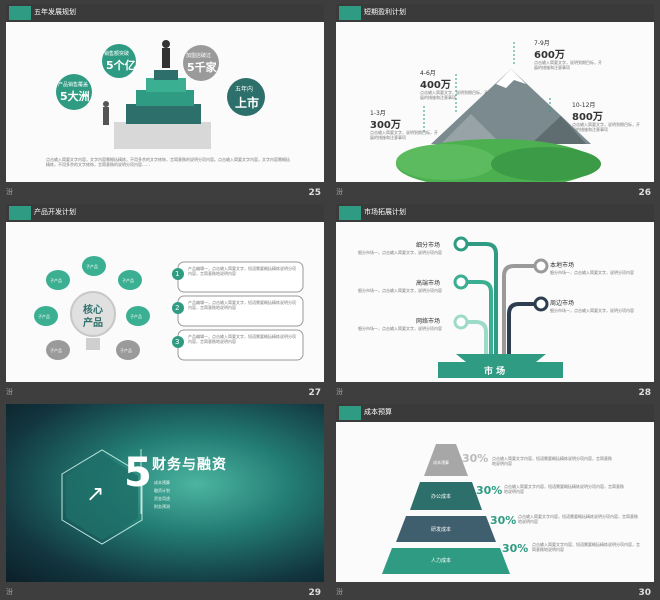 The height and width of the screenshot is (600, 660). Describe the element at coordinates (177, 274) in the screenshot. I see `item-number: 1` at that location.